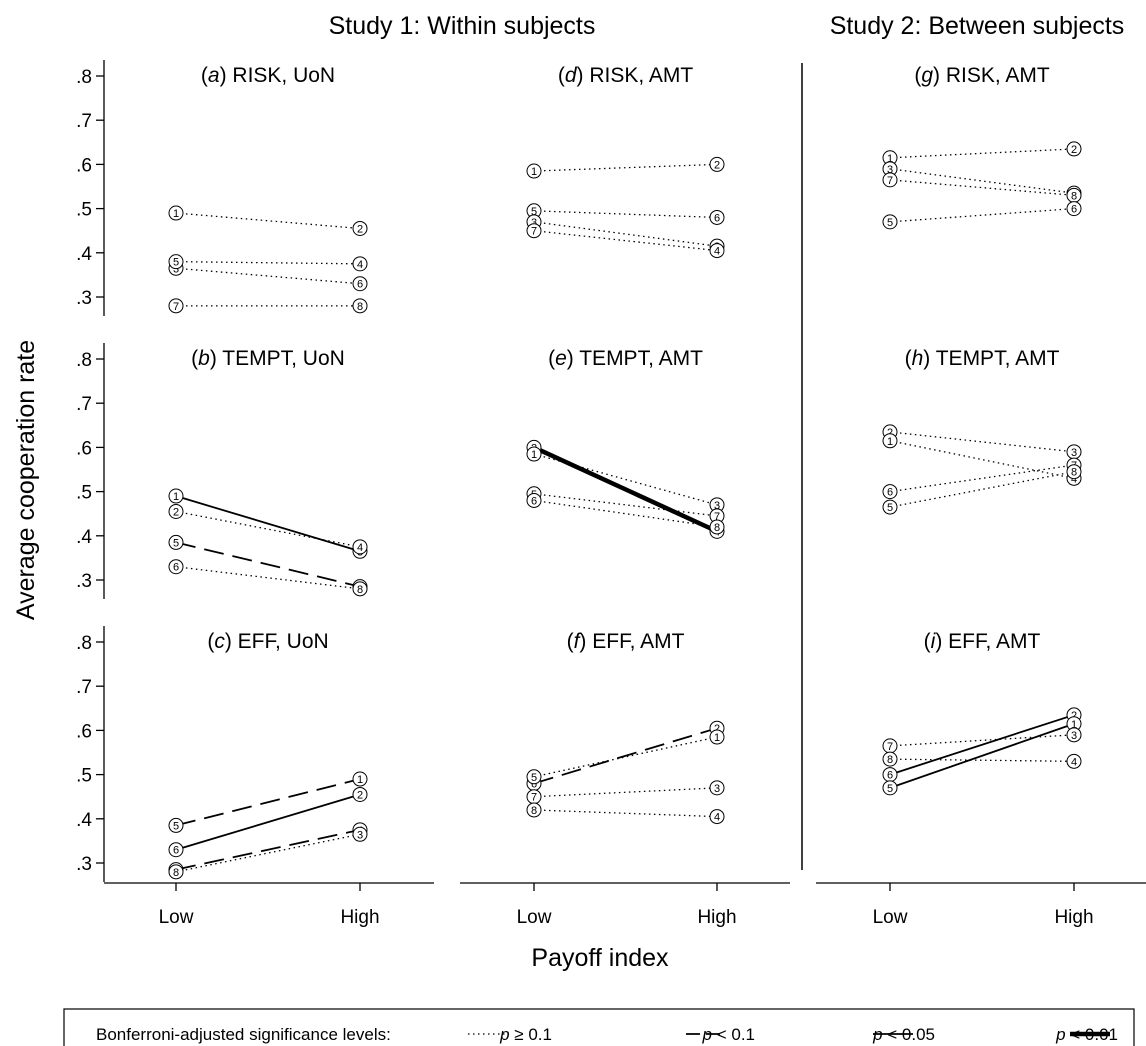 The height and width of the screenshot is (1046, 1146). Describe the element at coordinates (84, 687) in the screenshot. I see `y-tick-label-c-4: .7` at that location.